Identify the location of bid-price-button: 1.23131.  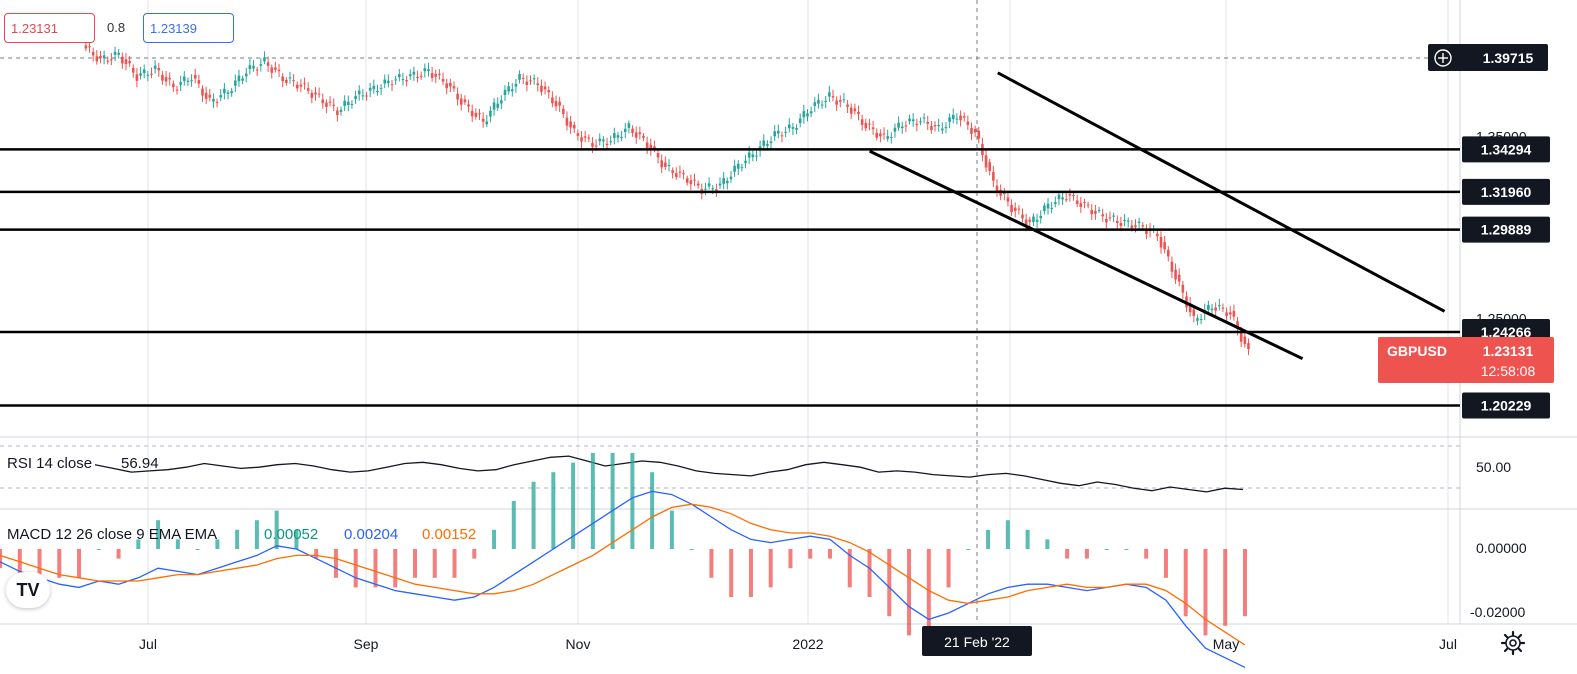
(49, 28).